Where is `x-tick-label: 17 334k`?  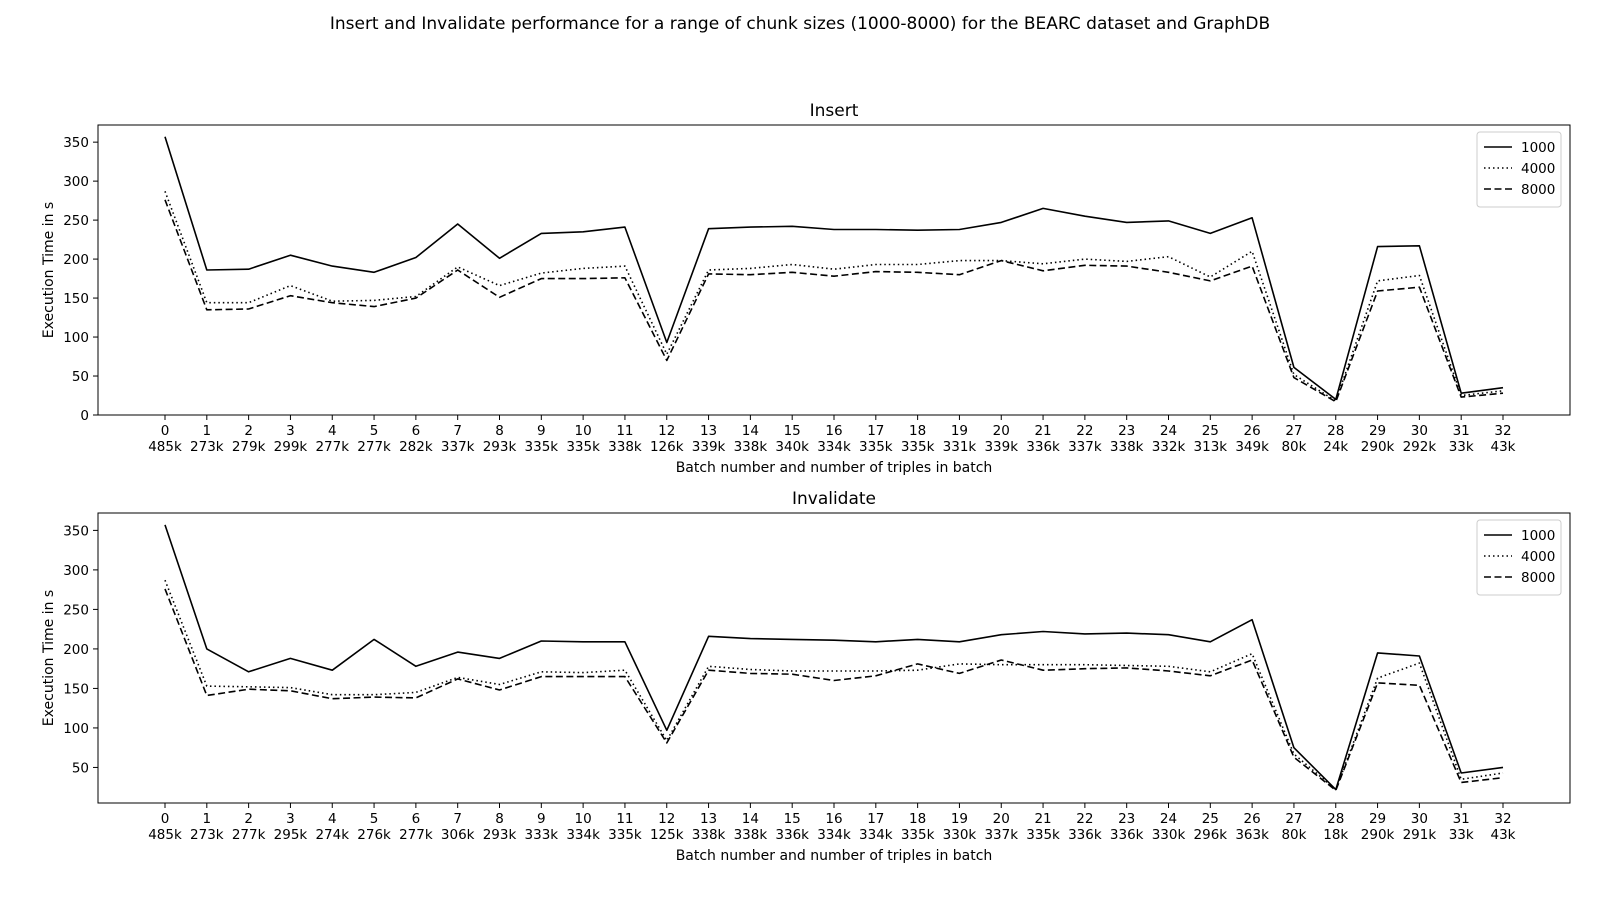 x-tick-label: 17 334k is located at coordinates (876, 827).